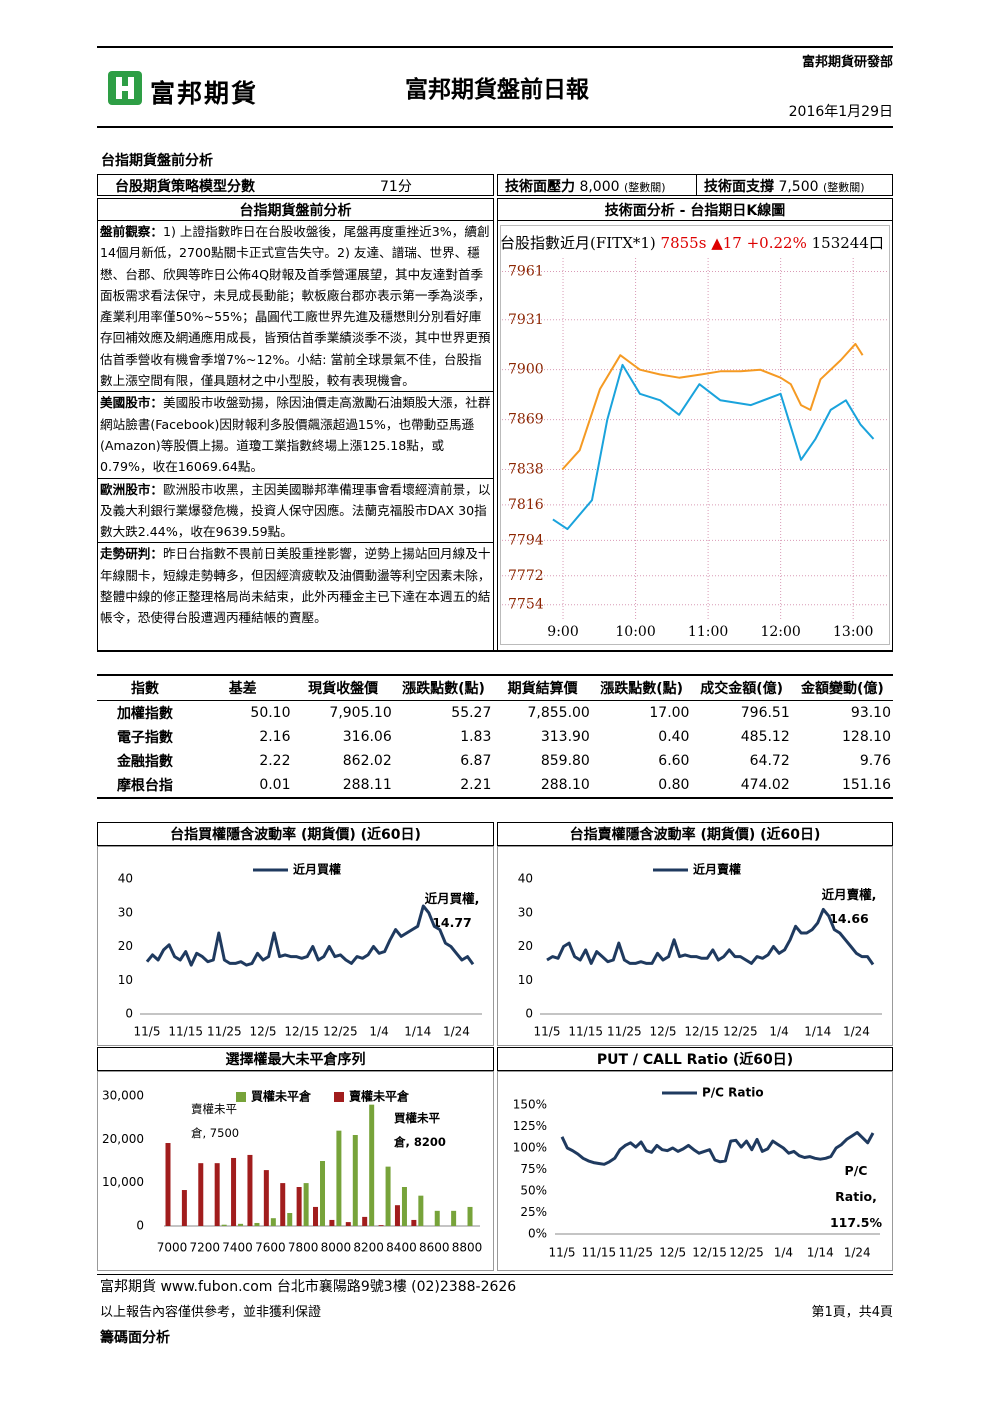  I want to click on y-tick-label: 30,000, so click(123, 1096).